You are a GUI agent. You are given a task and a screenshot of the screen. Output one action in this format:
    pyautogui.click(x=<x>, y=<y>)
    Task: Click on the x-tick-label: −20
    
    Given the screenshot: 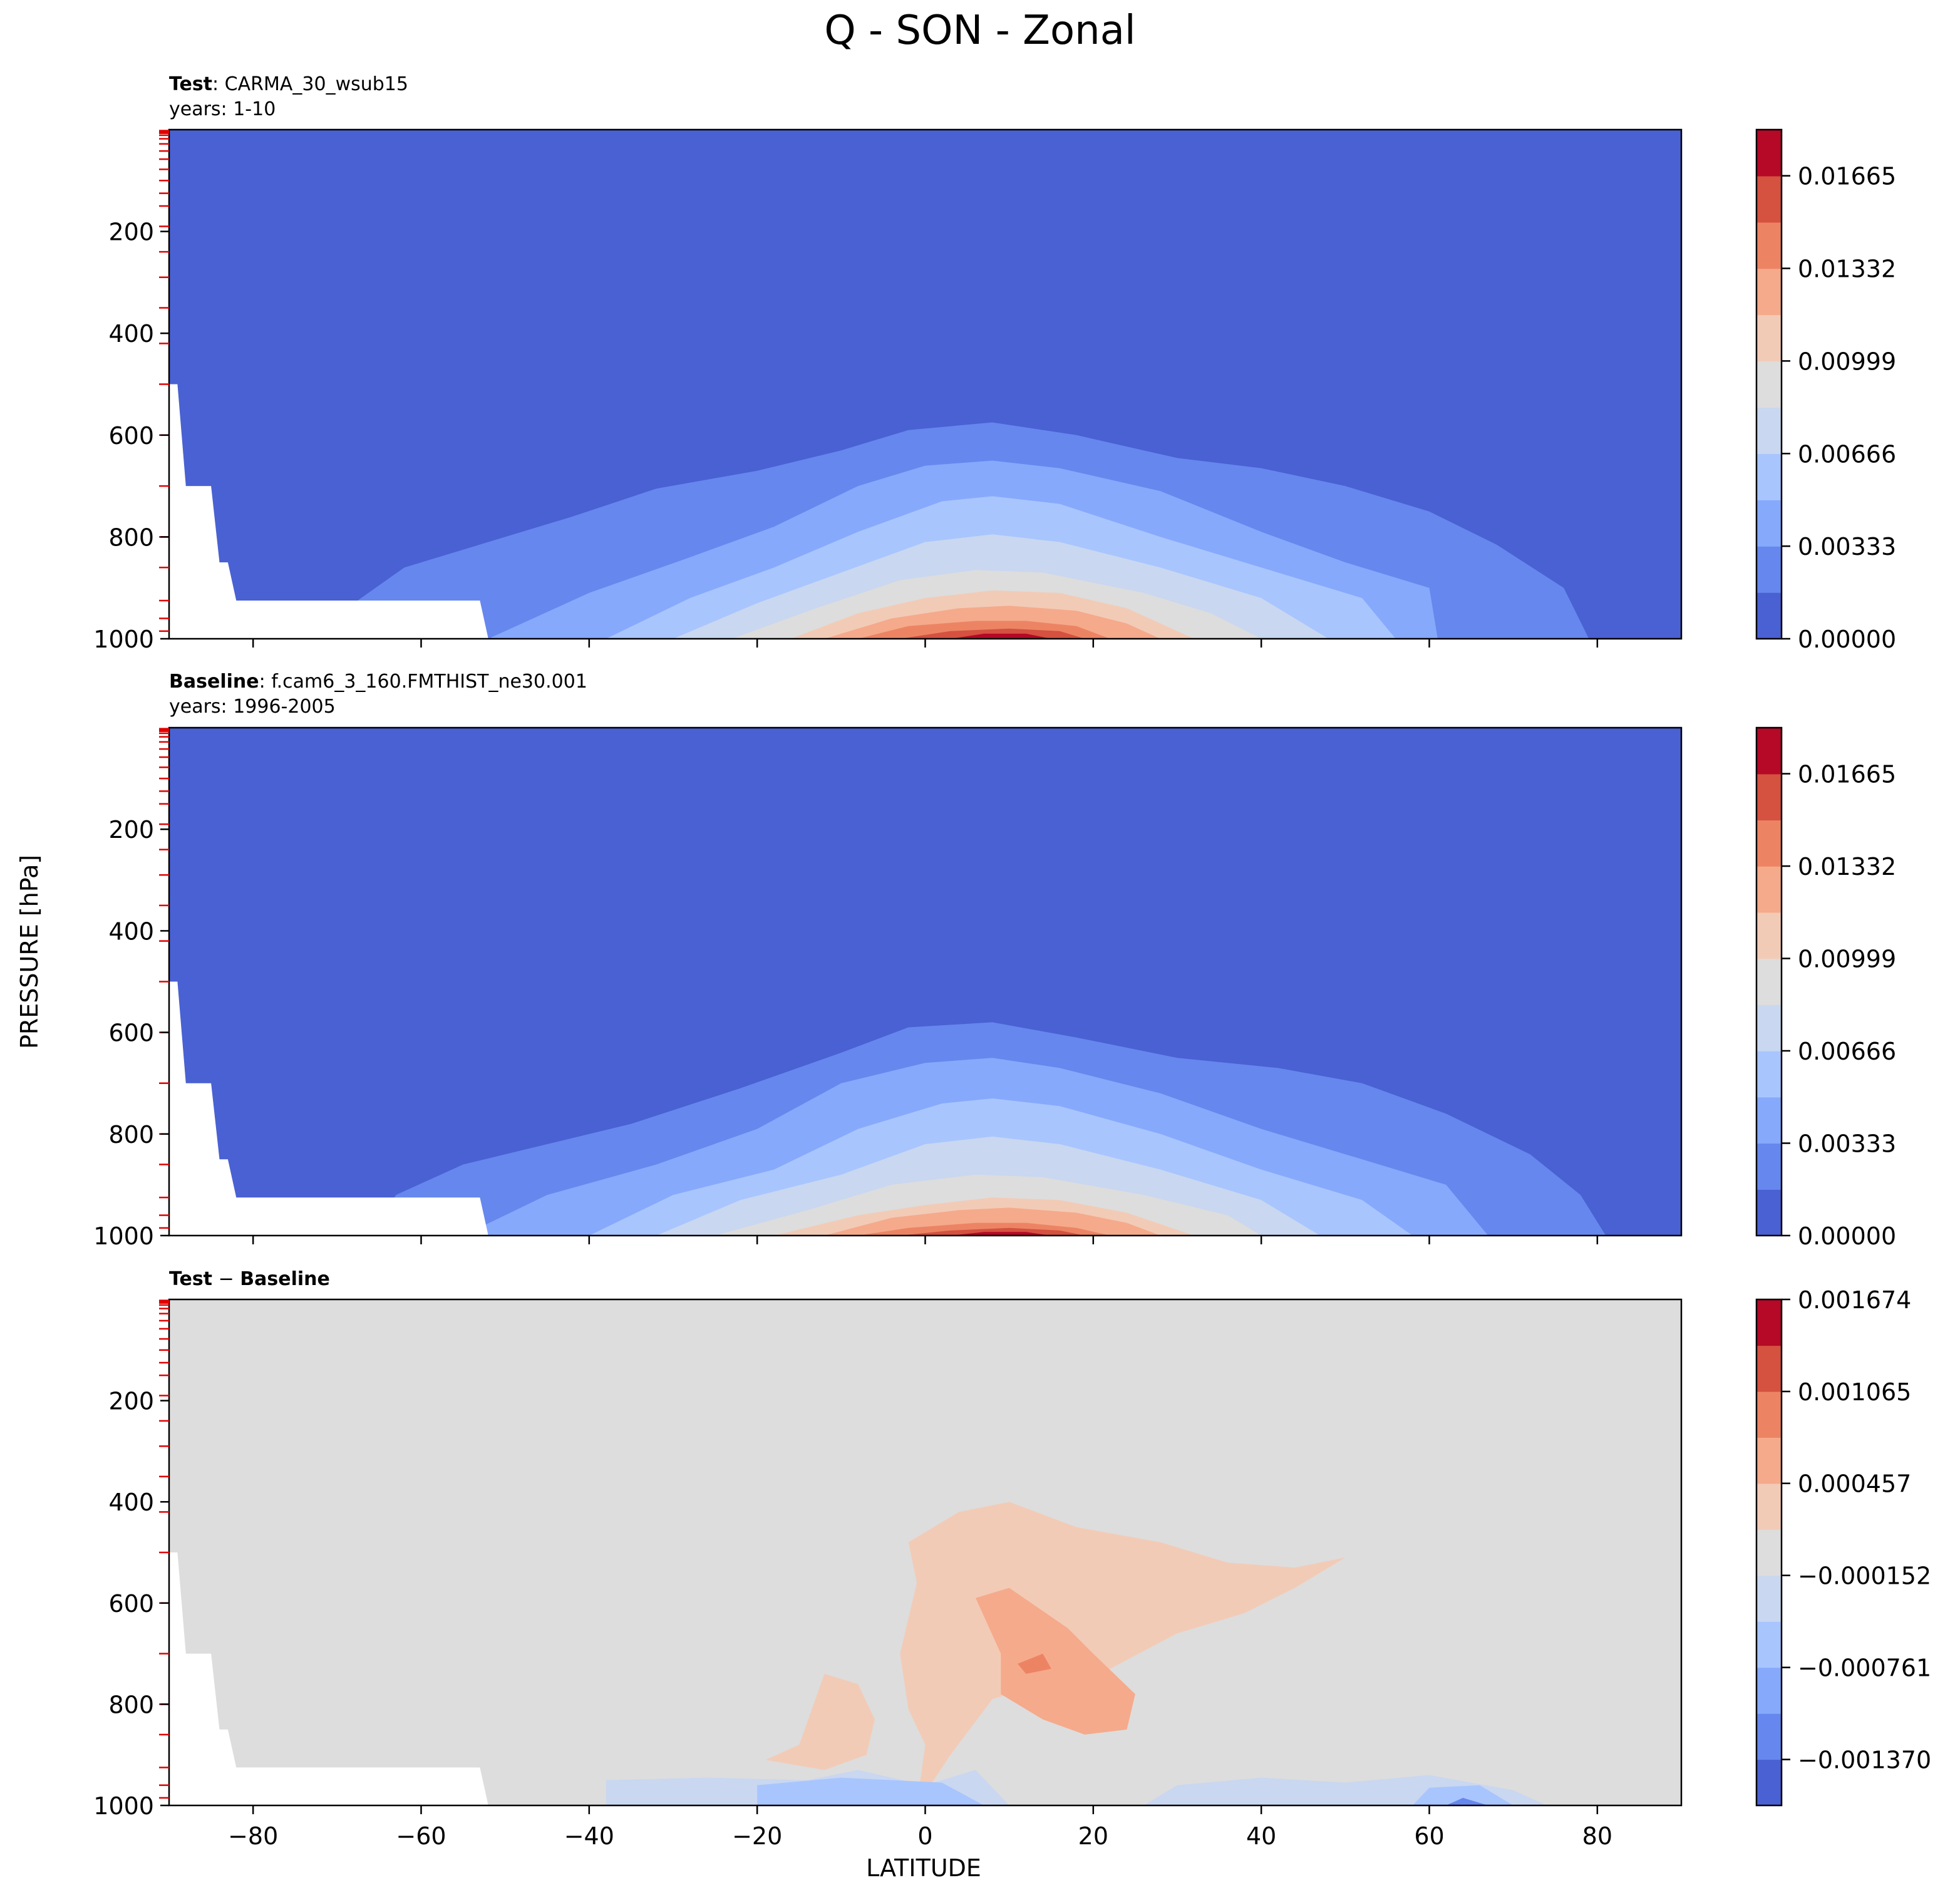 What is the action you would take?
    pyautogui.click(x=757, y=1836)
    